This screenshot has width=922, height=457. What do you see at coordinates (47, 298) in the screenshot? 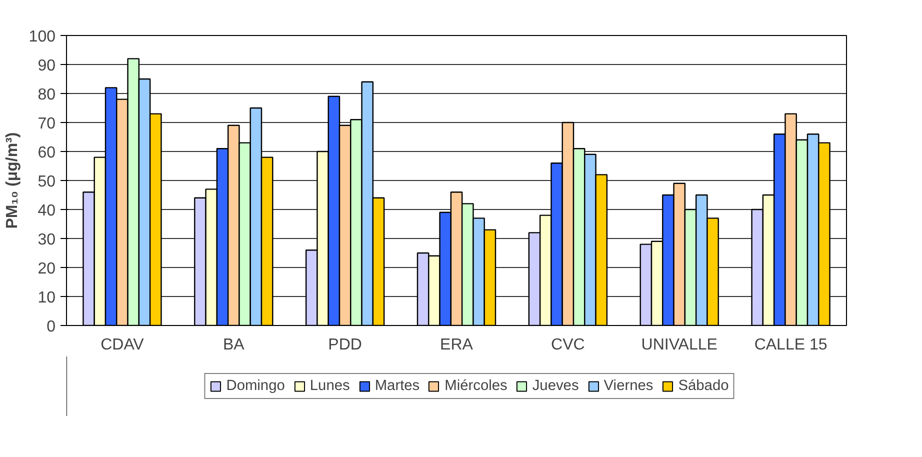
I see `y-tick-label: 10` at bounding box center [47, 298].